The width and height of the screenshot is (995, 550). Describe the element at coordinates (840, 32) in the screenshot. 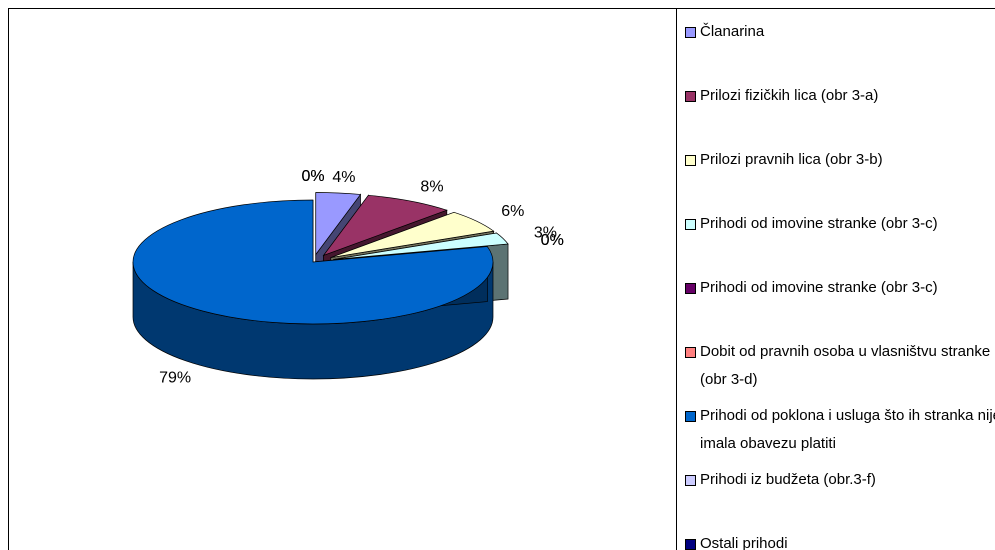

I see `legend-item: Članarina` at that location.